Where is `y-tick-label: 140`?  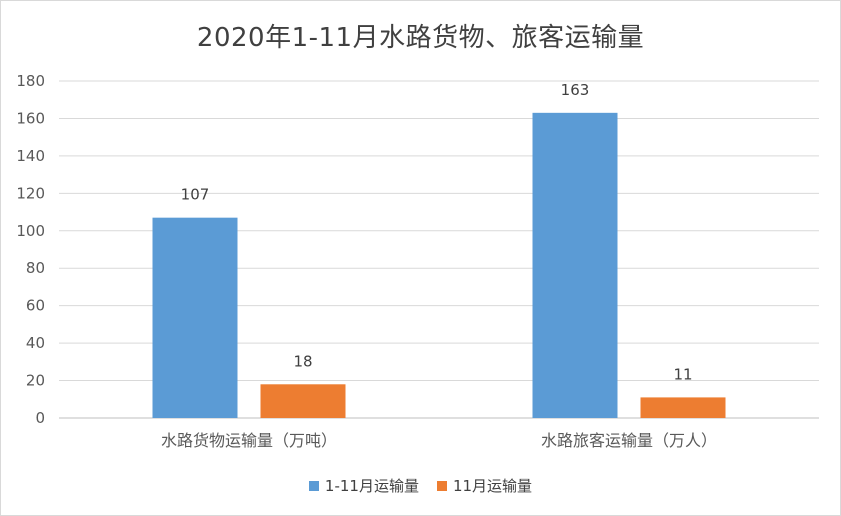 y-tick-label: 140 is located at coordinates (30, 156).